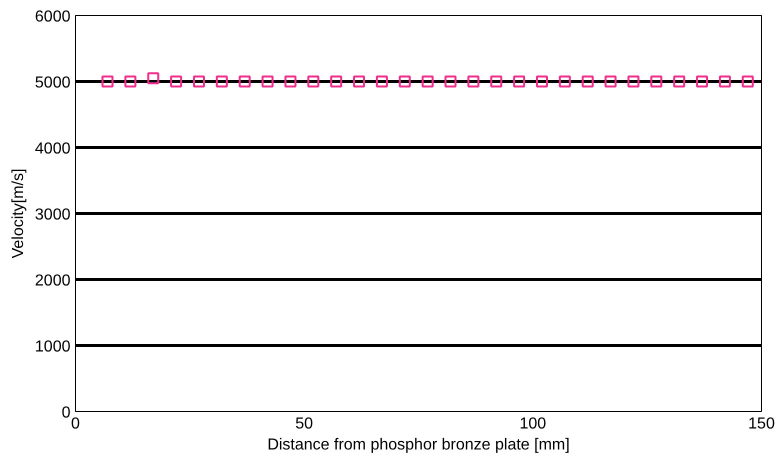  I want to click on y-tick-label: 1000, so click(52, 347).